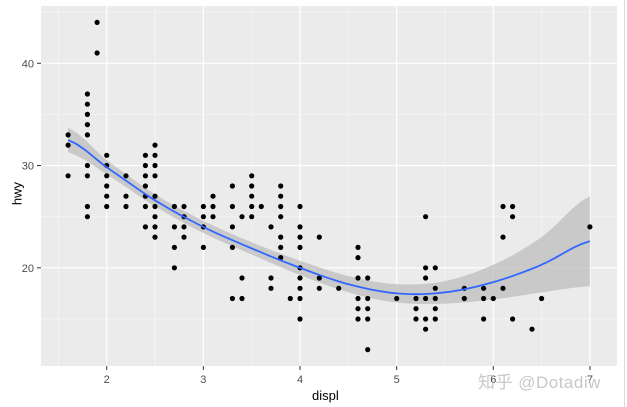 The height and width of the screenshot is (407, 627). I want to click on x-axis: 2 3 4 5 6 7, so click(348, 376).